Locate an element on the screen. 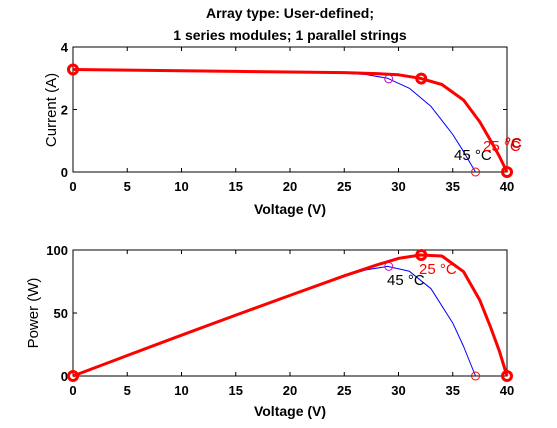 The height and width of the screenshot is (428, 557). pv-x-axis-label: Voltage (V) is located at coordinates (290, 411).